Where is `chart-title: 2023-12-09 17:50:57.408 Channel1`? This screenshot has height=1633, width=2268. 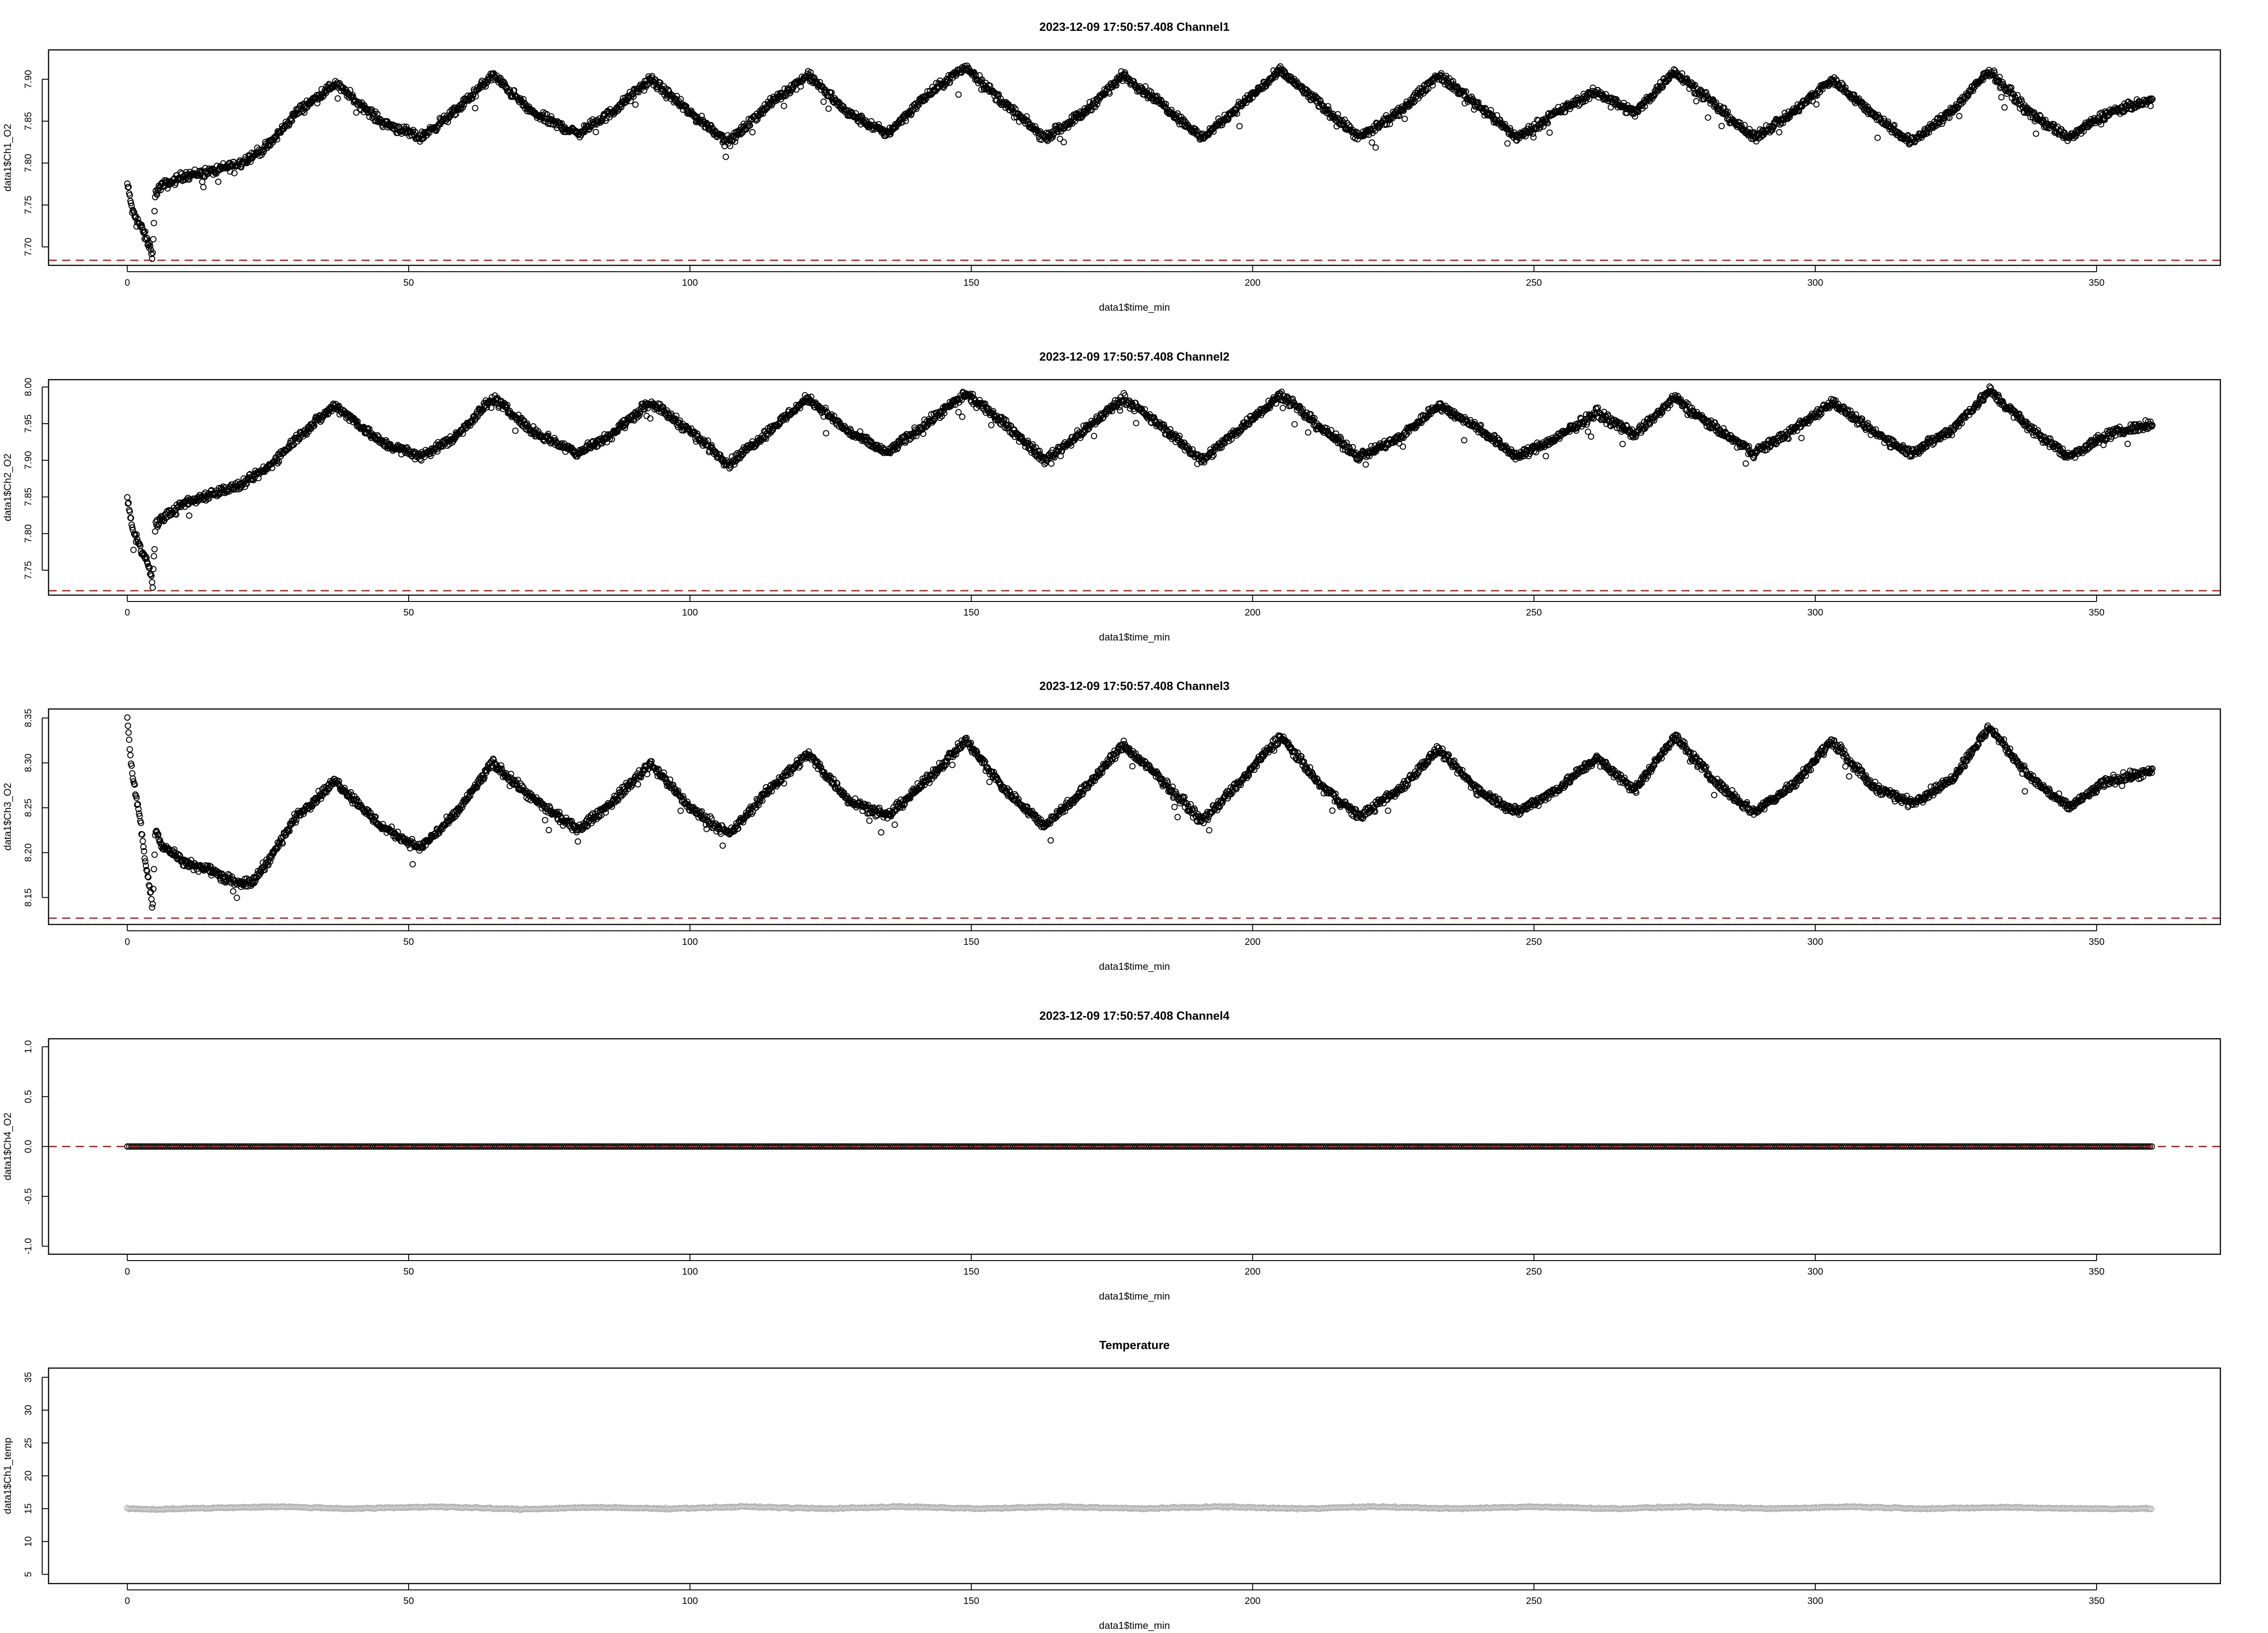 chart-title: 2023-12-09 17:50:57.408 Channel1 is located at coordinates (1134, 27).